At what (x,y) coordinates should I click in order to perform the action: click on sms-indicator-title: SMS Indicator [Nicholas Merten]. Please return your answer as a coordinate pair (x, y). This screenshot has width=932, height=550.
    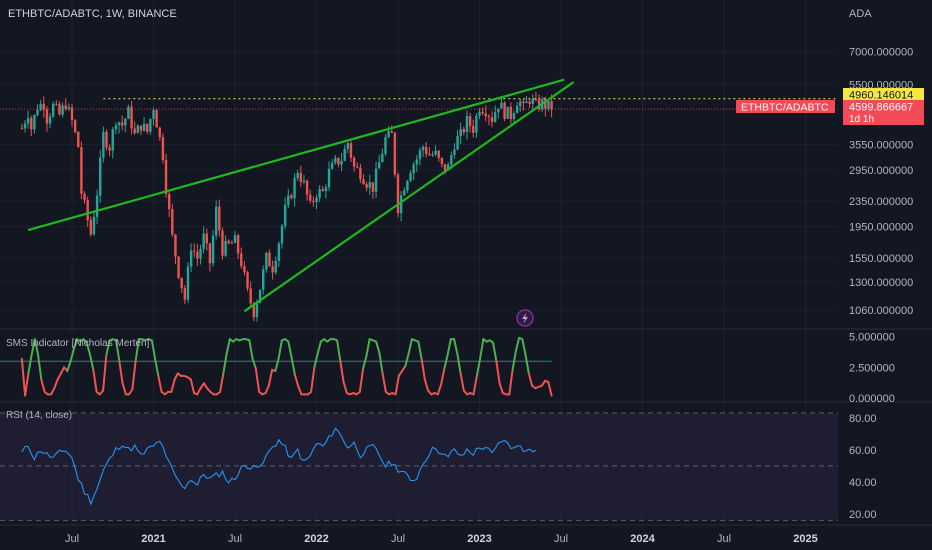
    Looking at the image, I should click on (78, 343).